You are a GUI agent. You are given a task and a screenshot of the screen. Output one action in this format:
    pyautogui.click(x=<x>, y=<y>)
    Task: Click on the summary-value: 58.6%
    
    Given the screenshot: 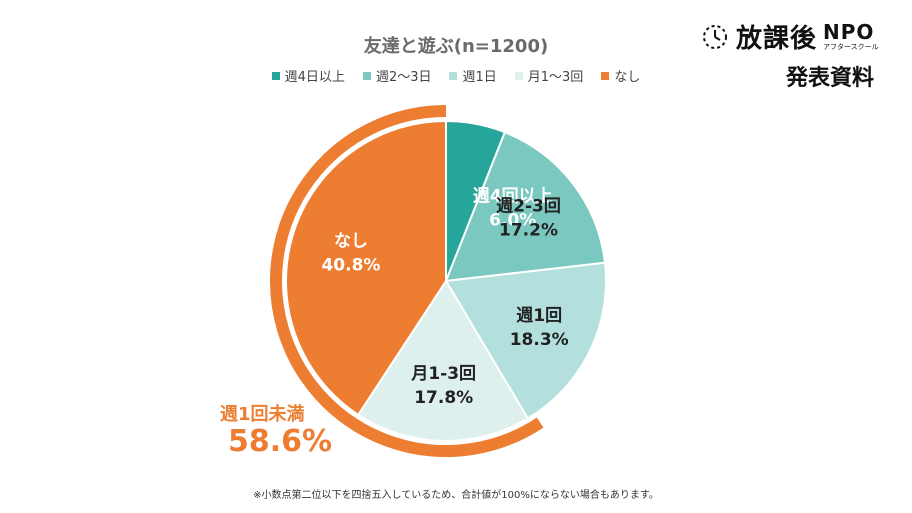 What is the action you would take?
    pyautogui.click(x=280, y=441)
    